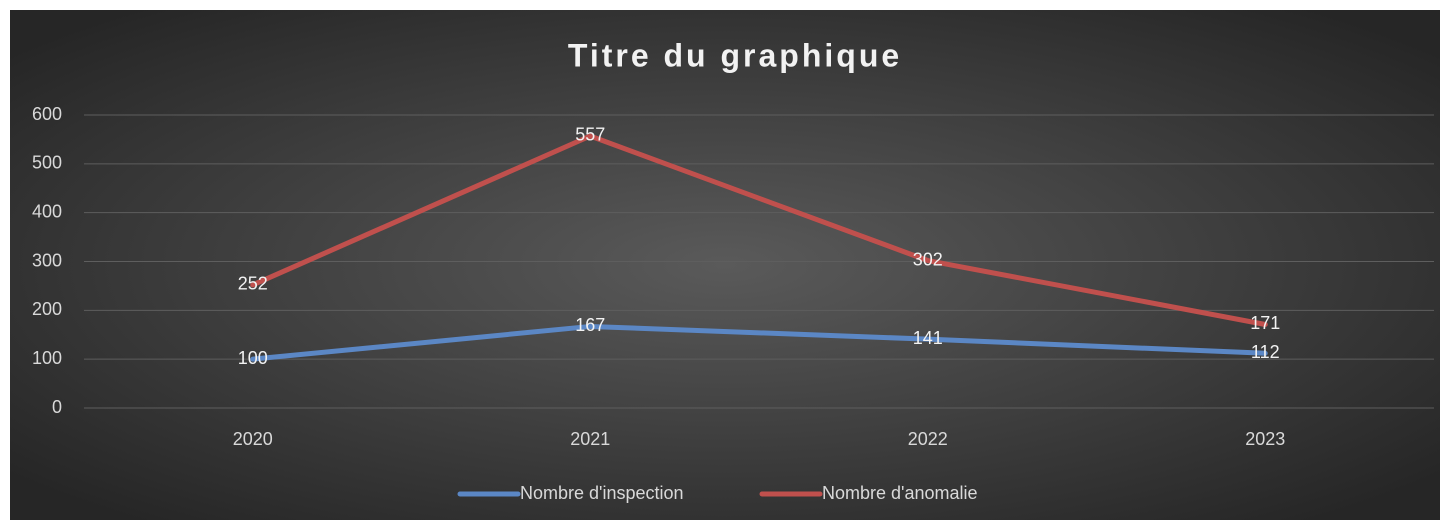 This screenshot has width=1449, height=524. Describe the element at coordinates (900, 493) in the screenshot. I see `legend-label: Nombre d'anomalie` at that location.